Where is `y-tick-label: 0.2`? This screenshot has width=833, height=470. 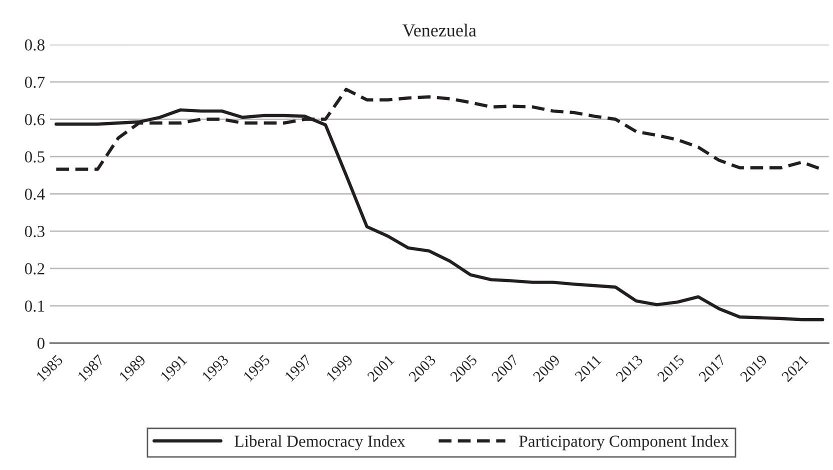
y-tick-label: 0.2 is located at coordinates (34, 269).